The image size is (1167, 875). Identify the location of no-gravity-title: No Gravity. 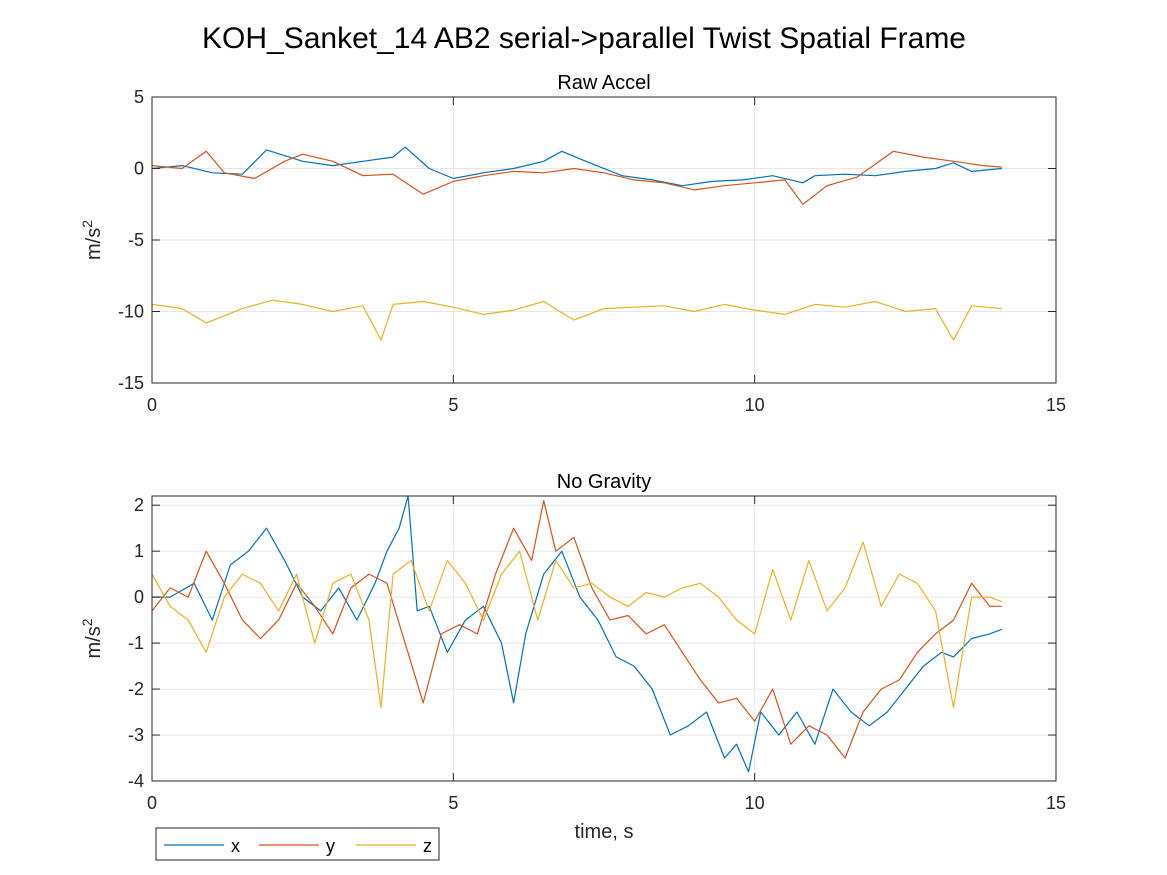
(604, 482).